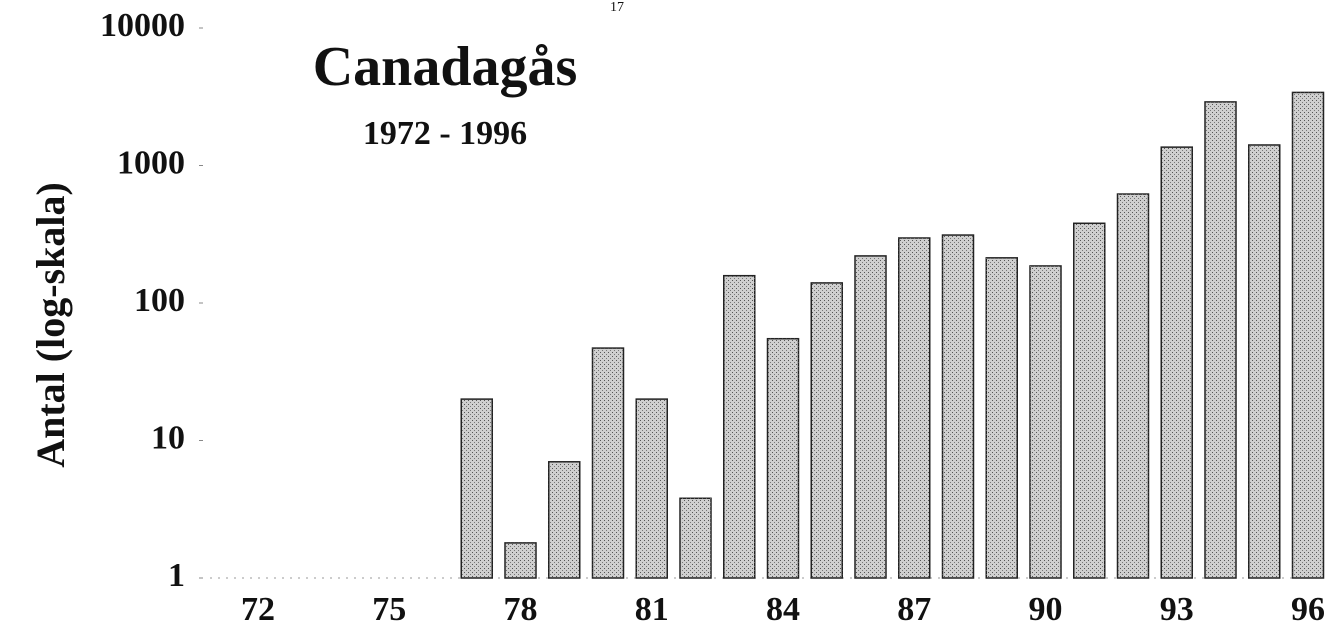 This screenshot has height=634, width=1333. Describe the element at coordinates (521, 609) in the screenshot. I see `x-tick-label: 78` at that location.